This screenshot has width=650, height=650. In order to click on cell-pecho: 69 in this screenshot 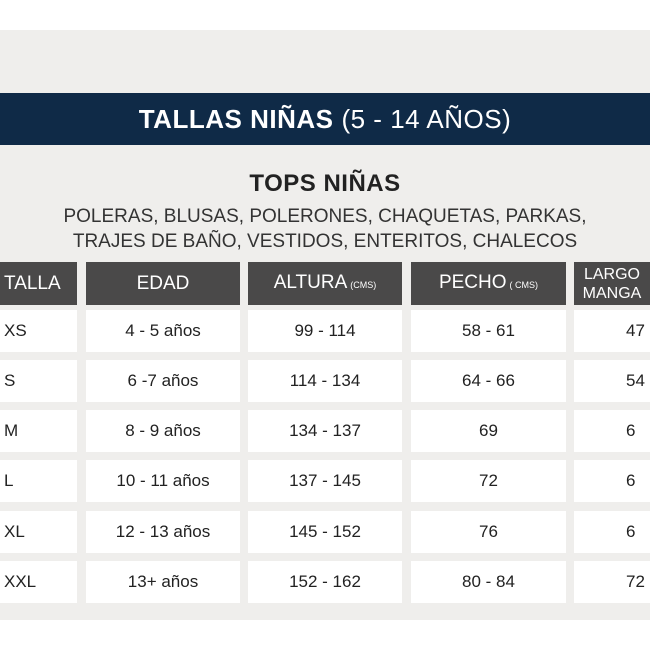, I will do `click(488, 431)`.